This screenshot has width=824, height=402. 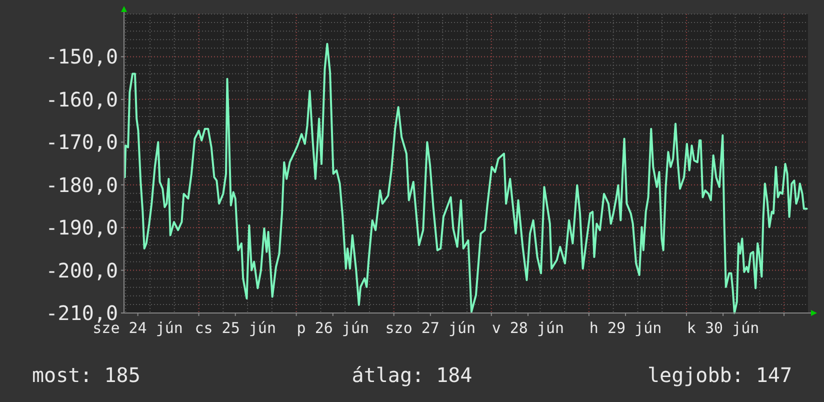 What do you see at coordinates (82, 56) in the screenshot?
I see `y-tick-label: -150,0` at bounding box center [82, 56].